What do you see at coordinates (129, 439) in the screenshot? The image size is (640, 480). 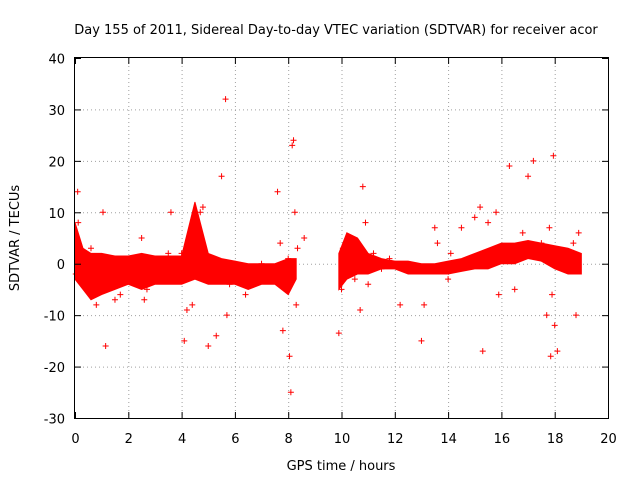 I see `x-tick-label: 2` at bounding box center [129, 439].